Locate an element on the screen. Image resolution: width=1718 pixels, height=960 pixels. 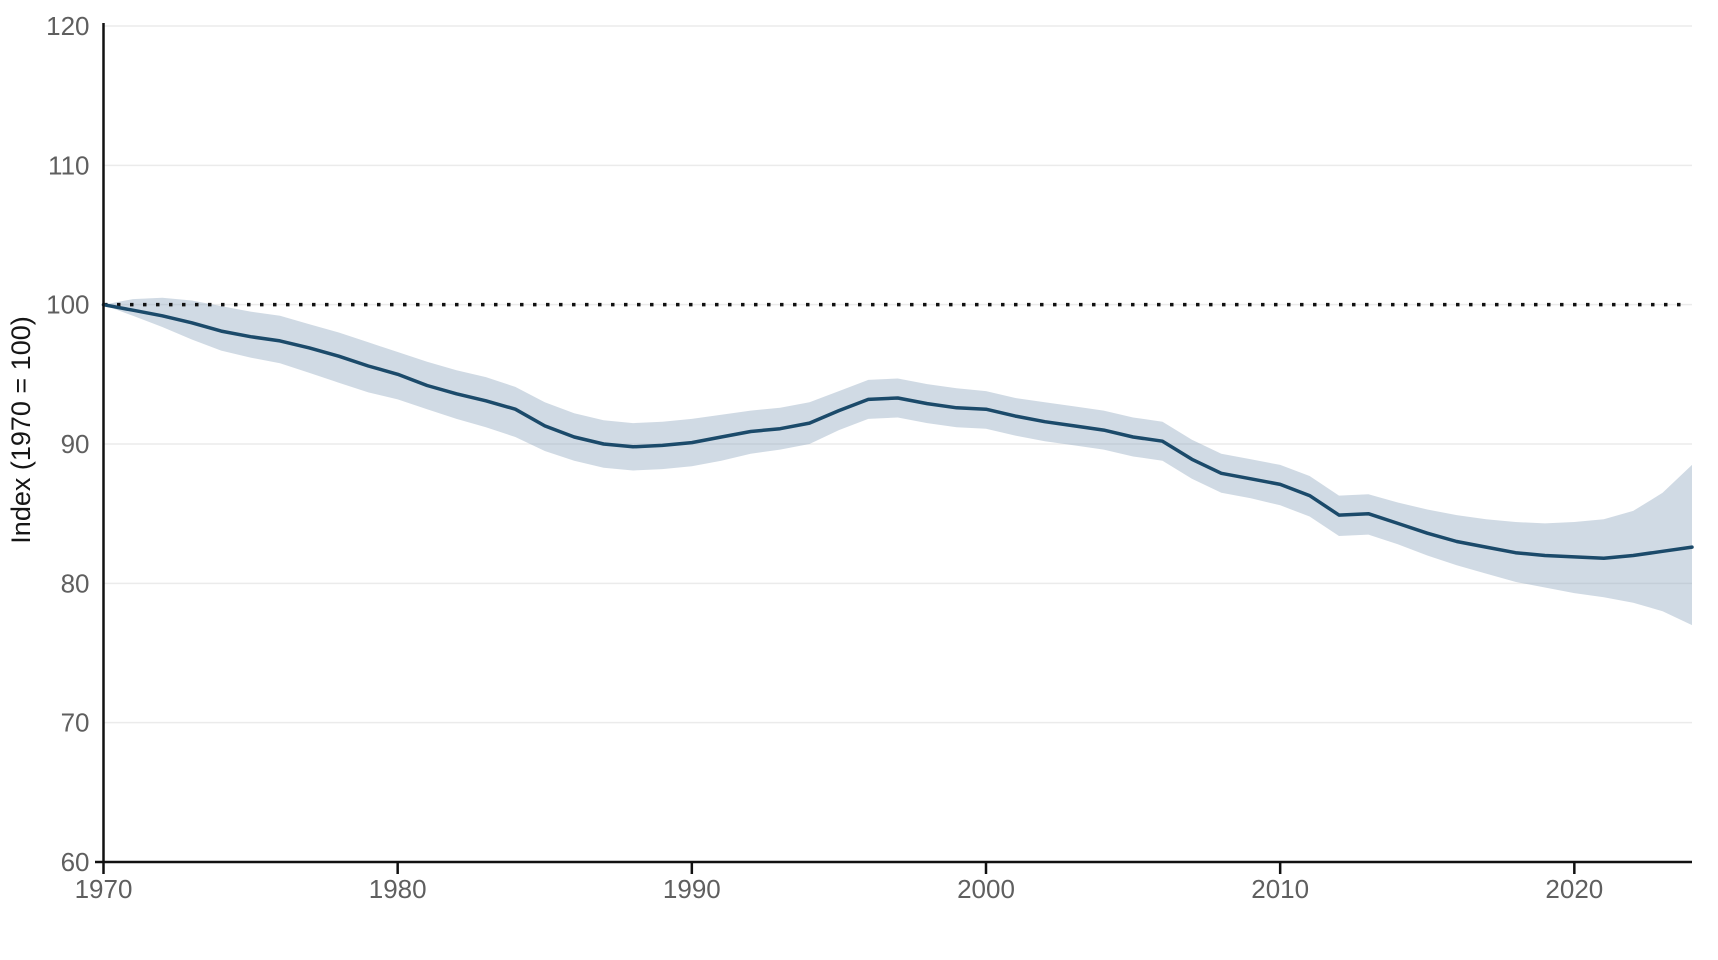
x-tick-label-1990: 1990 is located at coordinates (692, 889).